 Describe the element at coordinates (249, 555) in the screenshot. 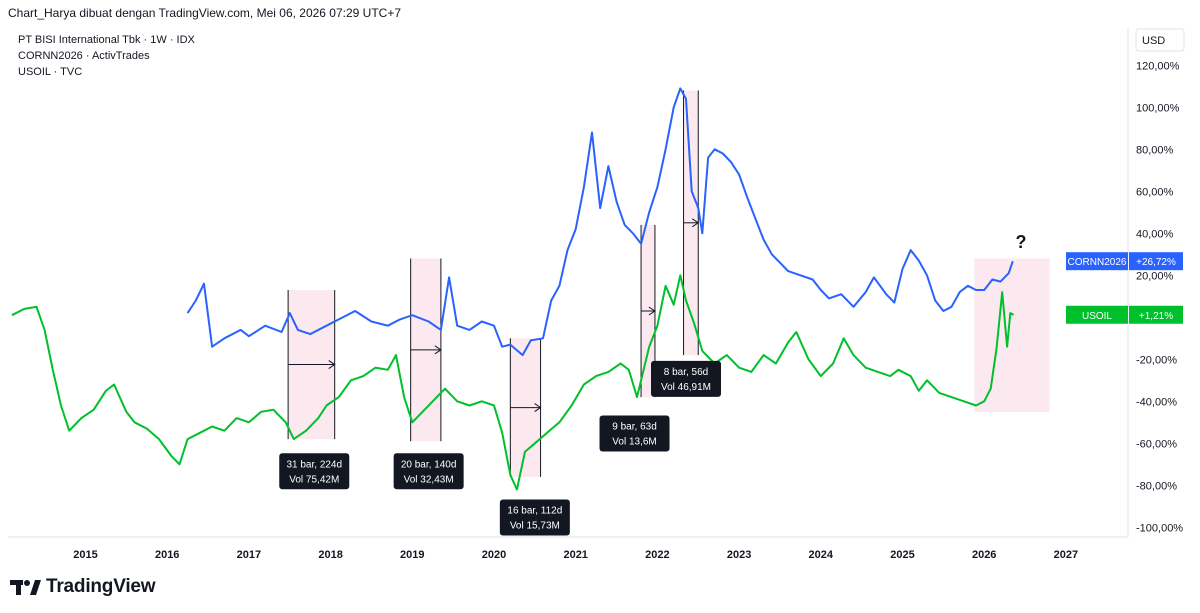

I see `x-tick-label: 2017` at that location.